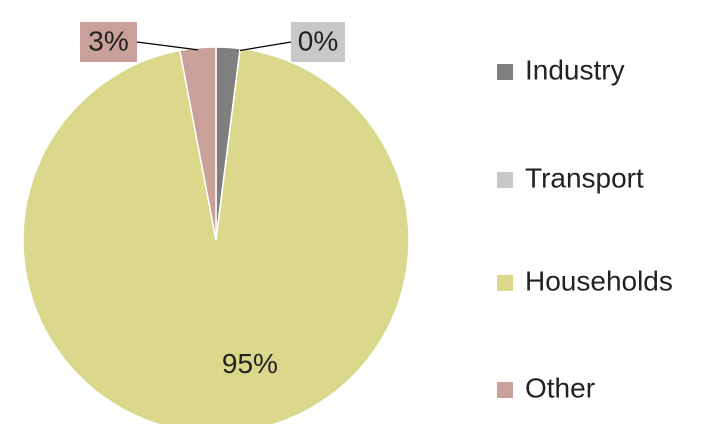 The width and height of the screenshot is (701, 424). What do you see at coordinates (197, 143) in the screenshot?
I see `pie-slice` at bounding box center [197, 143].